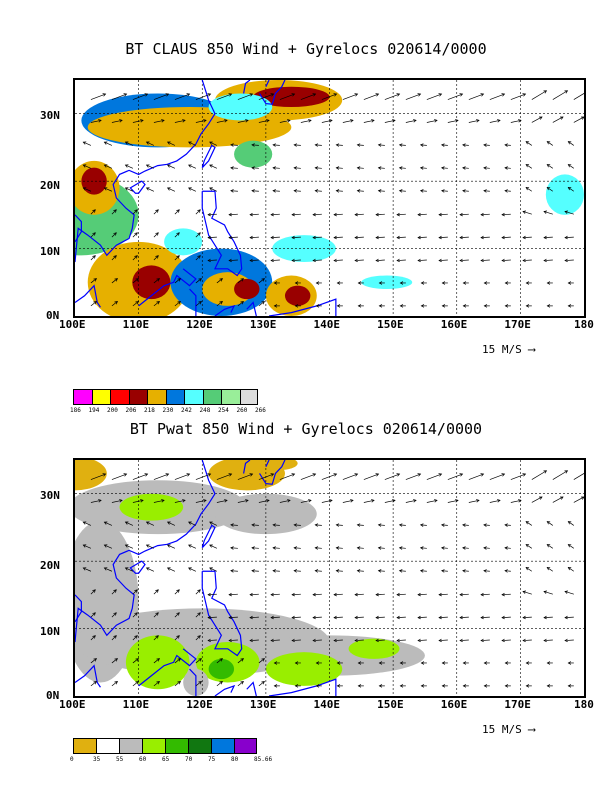 Image resolution: width=612 pixels, height=792 pixels. Describe the element at coordinates (263, 324) in the screenshot. I see `lon-label-130e: 130E` at that location.